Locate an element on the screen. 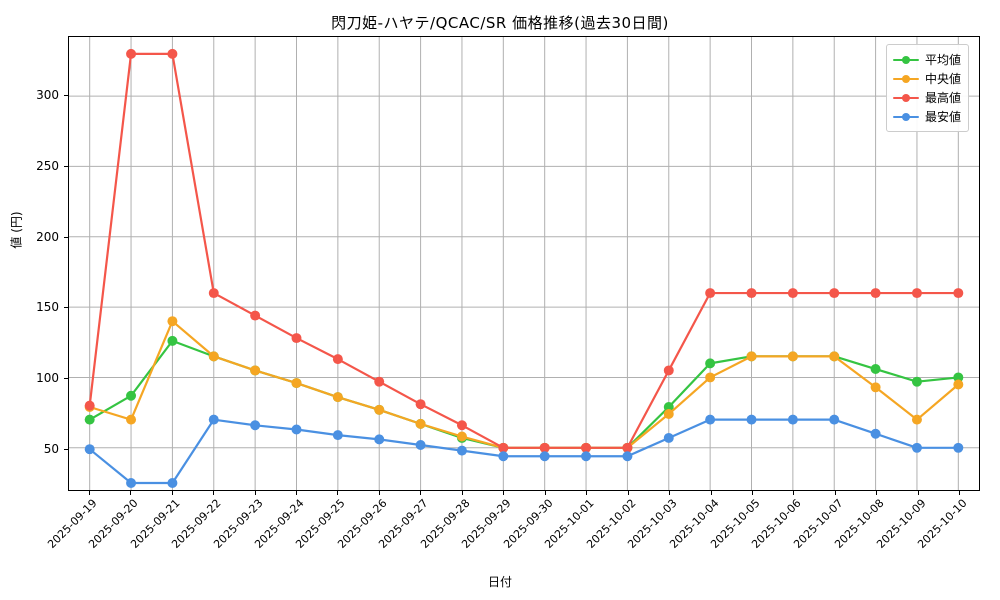  legend-item-1: 平均値 is located at coordinates (927, 59).